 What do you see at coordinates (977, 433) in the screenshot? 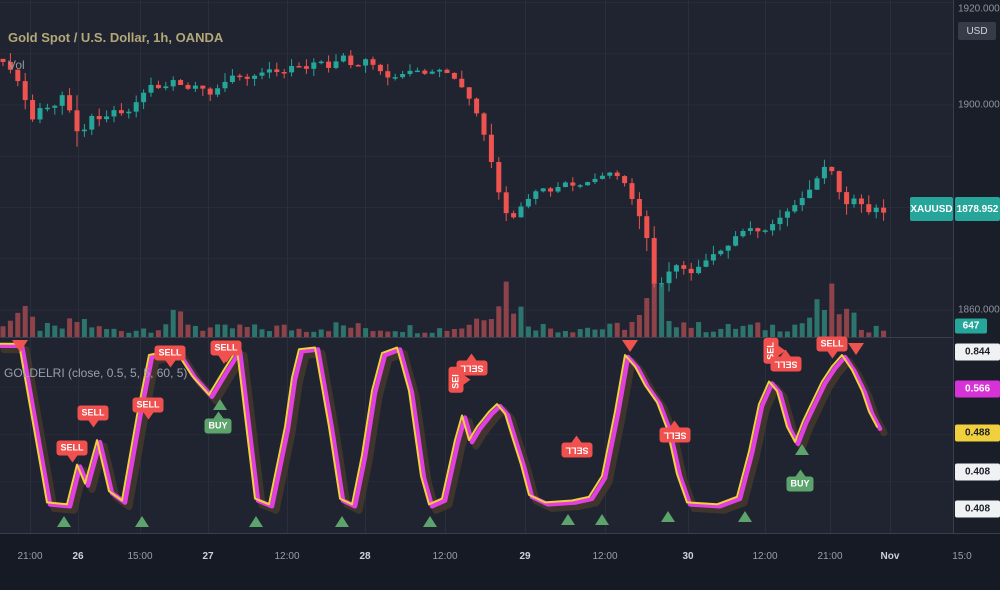
I see `indicator-value-badge: 0.488` at bounding box center [977, 433].